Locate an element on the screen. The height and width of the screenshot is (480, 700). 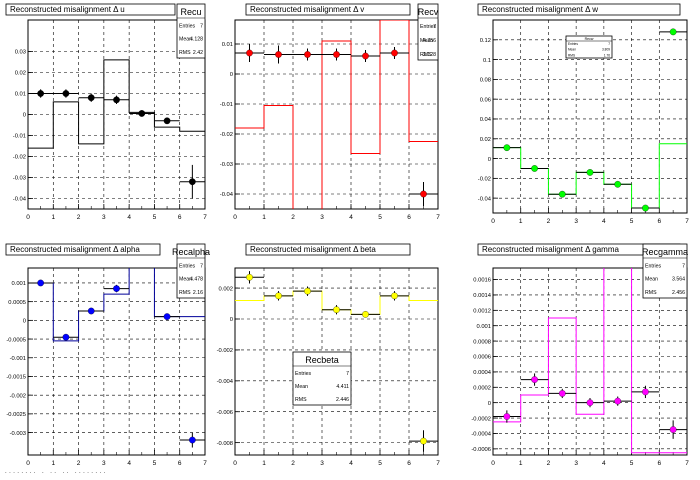
chart-title: Reconstructed misalignment Δ w is located at coordinates (540, 9).